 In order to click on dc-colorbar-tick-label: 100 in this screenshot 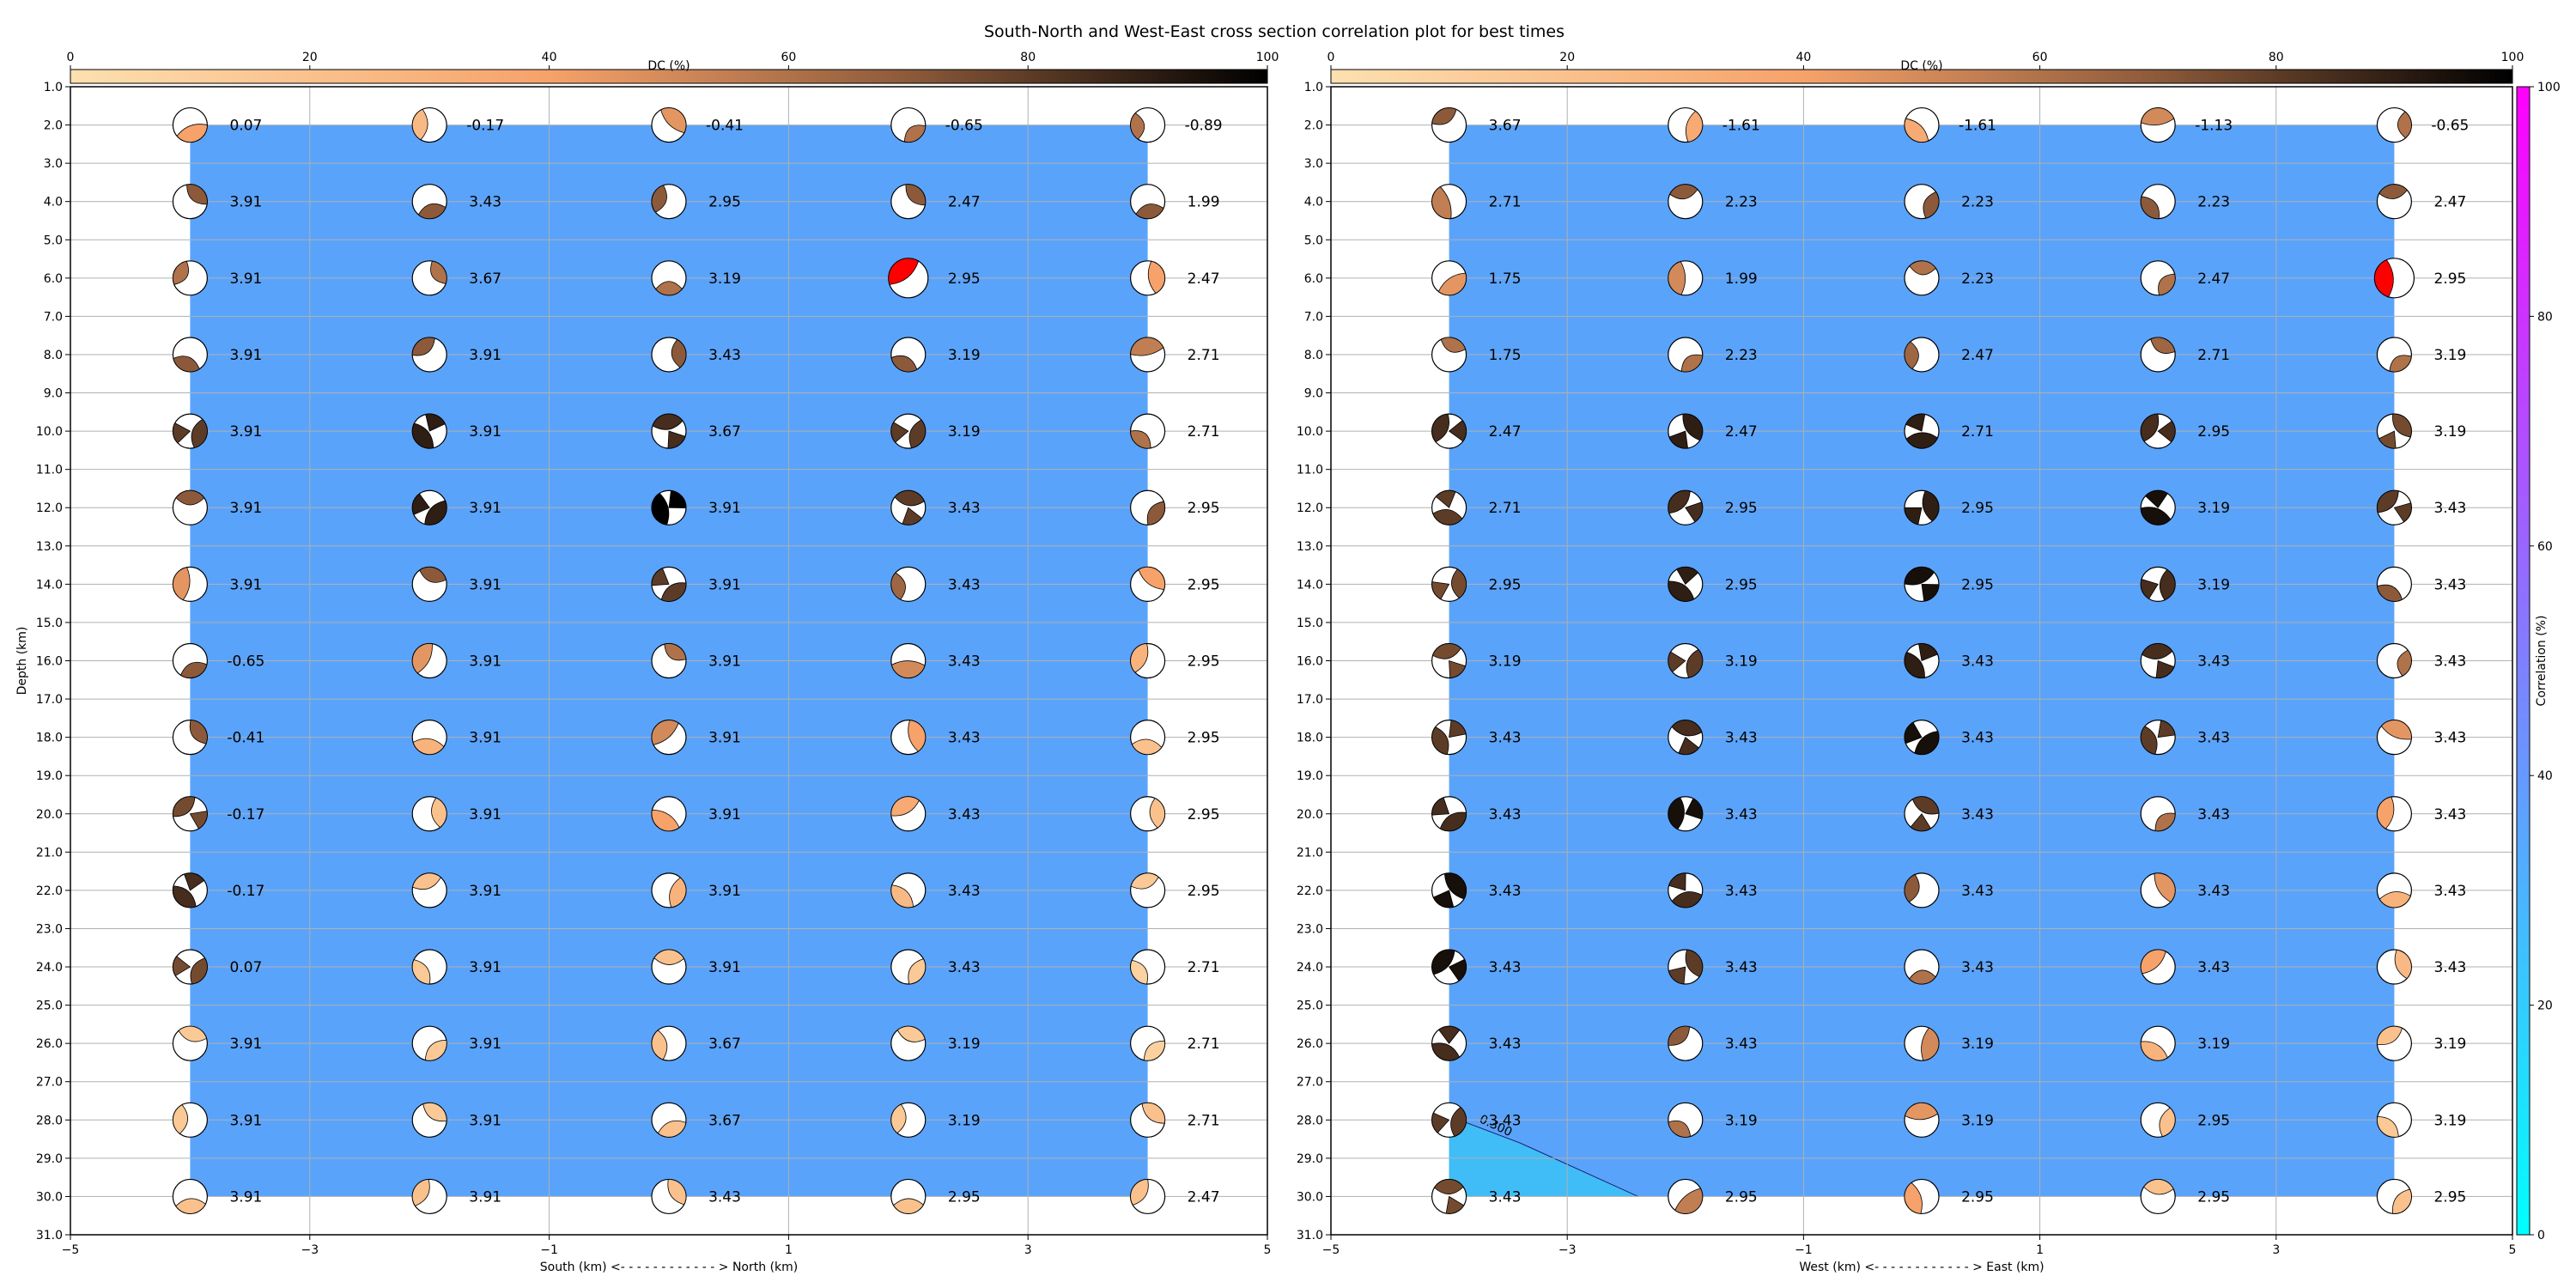, I will do `click(1268, 58)`.